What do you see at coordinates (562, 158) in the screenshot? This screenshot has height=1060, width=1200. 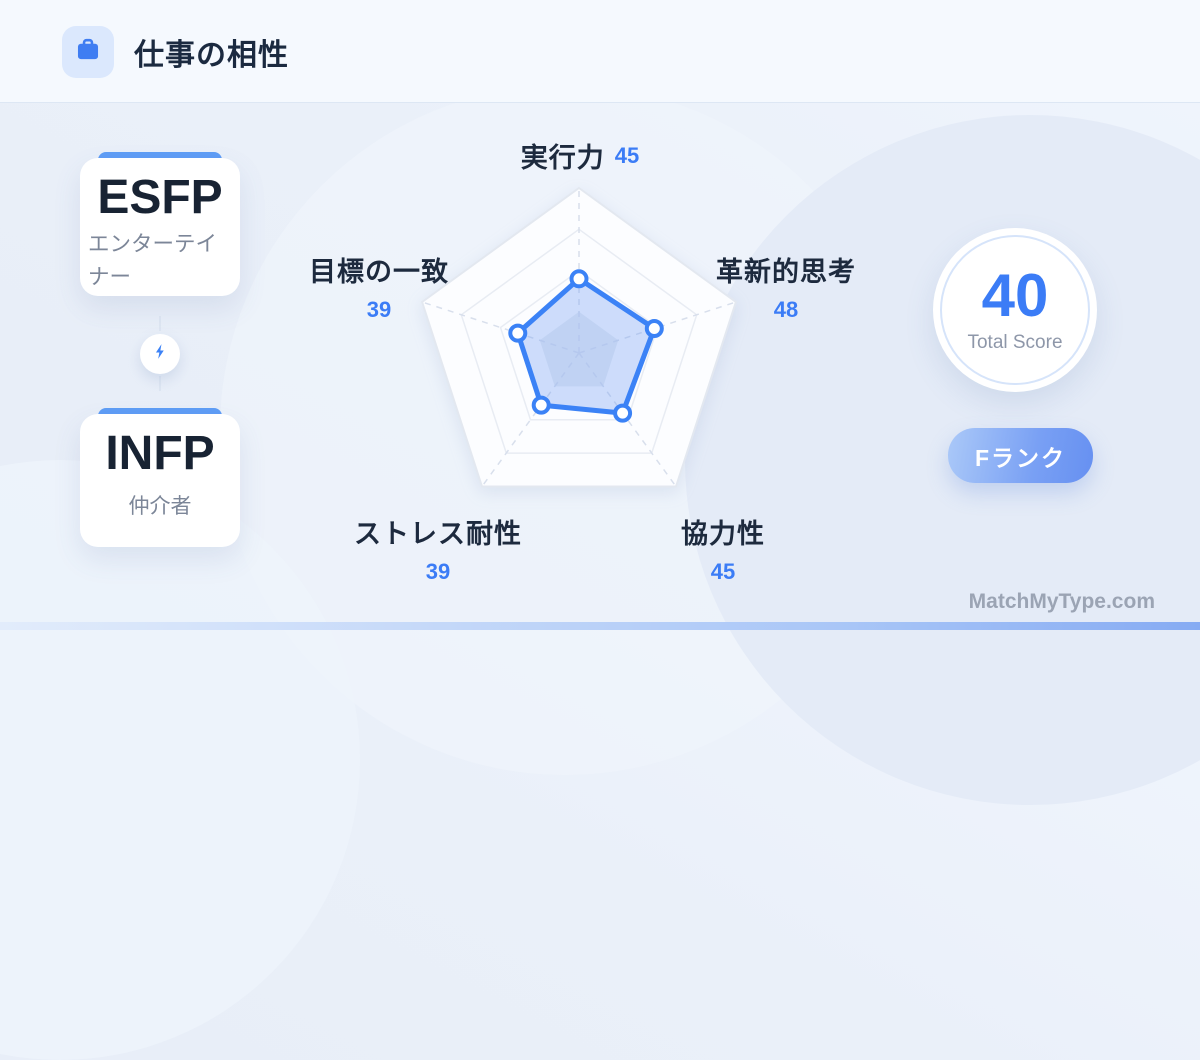 I see `axis-name: 実行力` at bounding box center [562, 158].